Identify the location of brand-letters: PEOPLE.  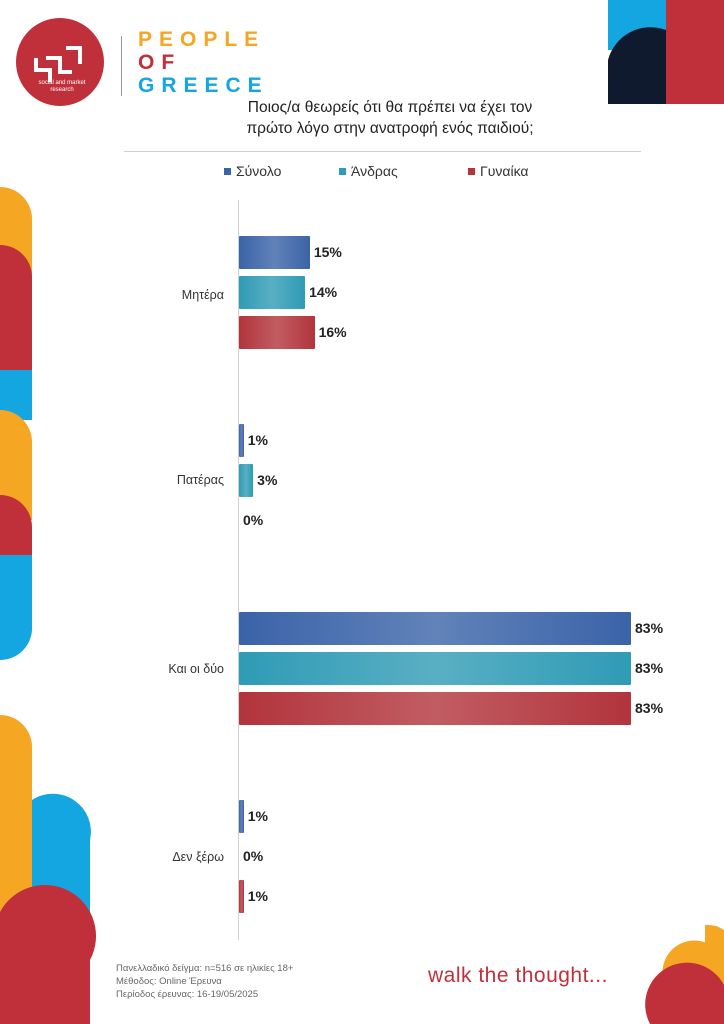
(202, 39).